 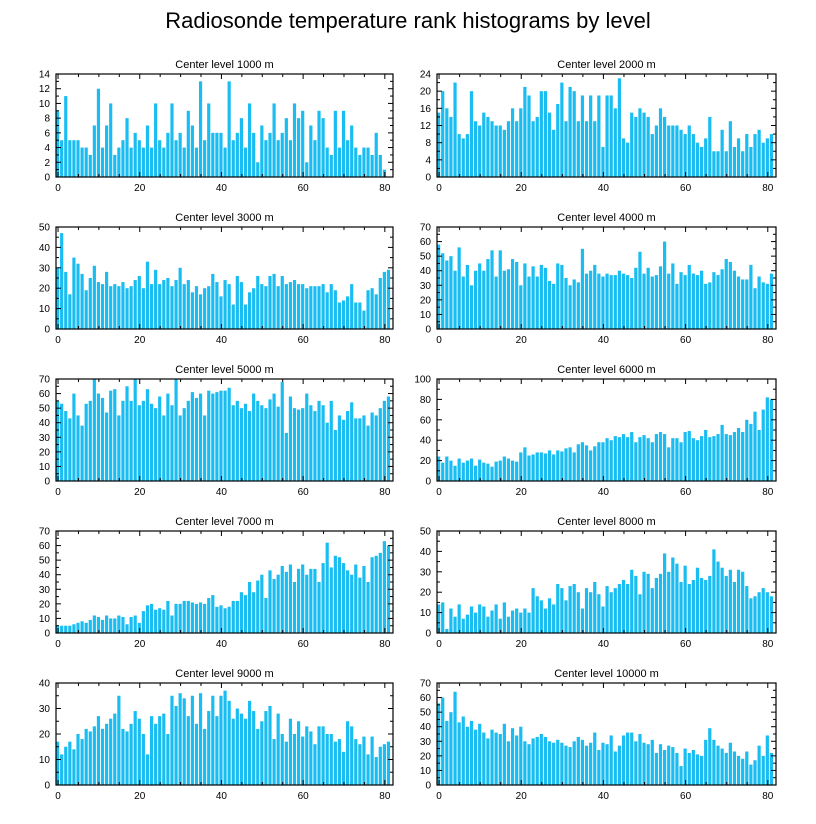 What do you see at coordinates (426, 109) in the screenshot?
I see `y-tick-label: 16` at bounding box center [426, 109].